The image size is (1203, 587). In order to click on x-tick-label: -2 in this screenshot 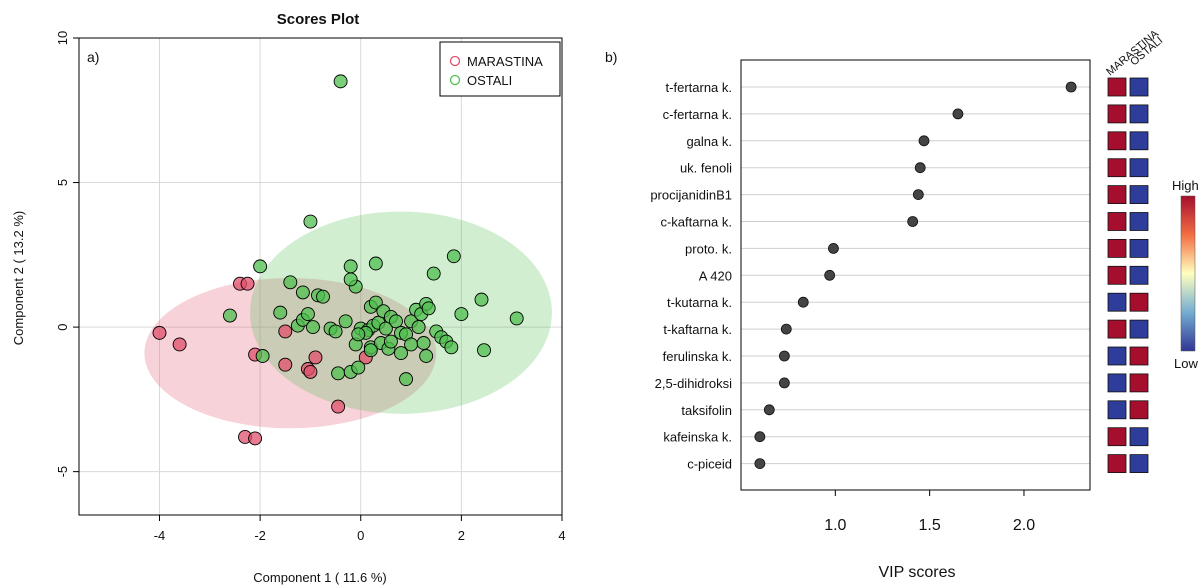, I will do `click(260, 535)`.